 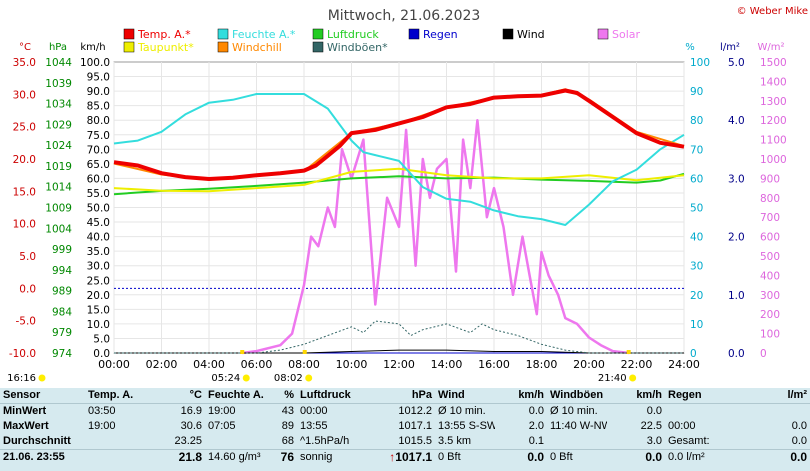 What do you see at coordinates (494, 364) in the screenshot?
I see `tick-label-time: 16:00` at bounding box center [494, 364].